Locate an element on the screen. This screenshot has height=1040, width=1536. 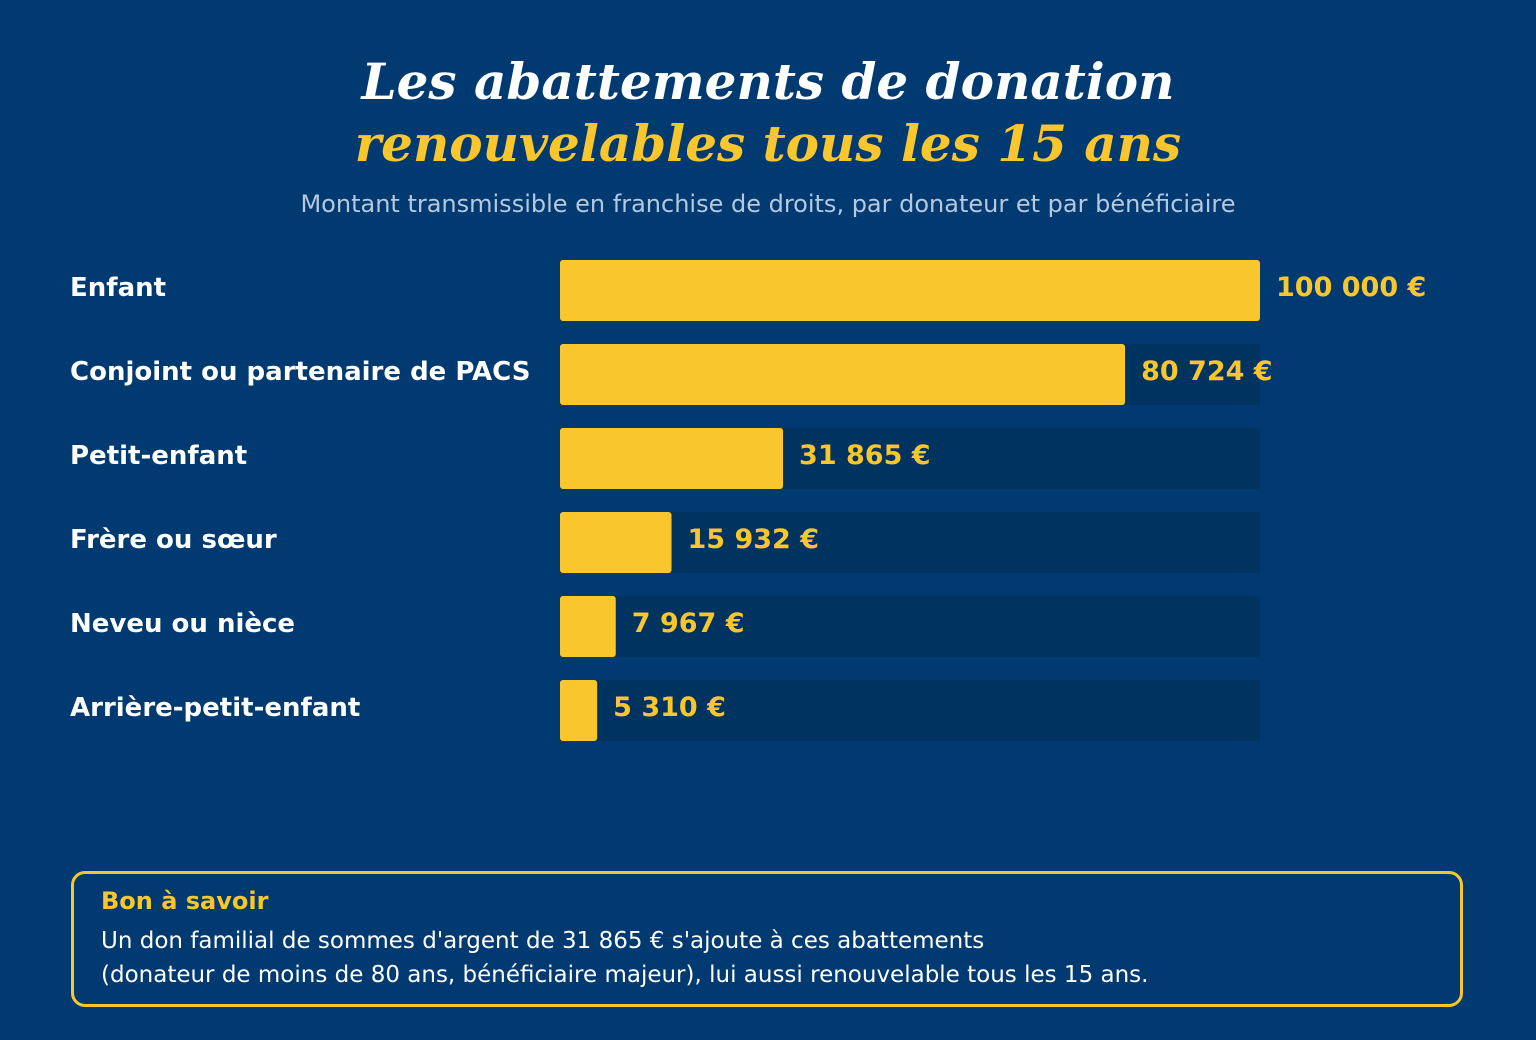
category-label-1: Enfant is located at coordinates (118, 288).